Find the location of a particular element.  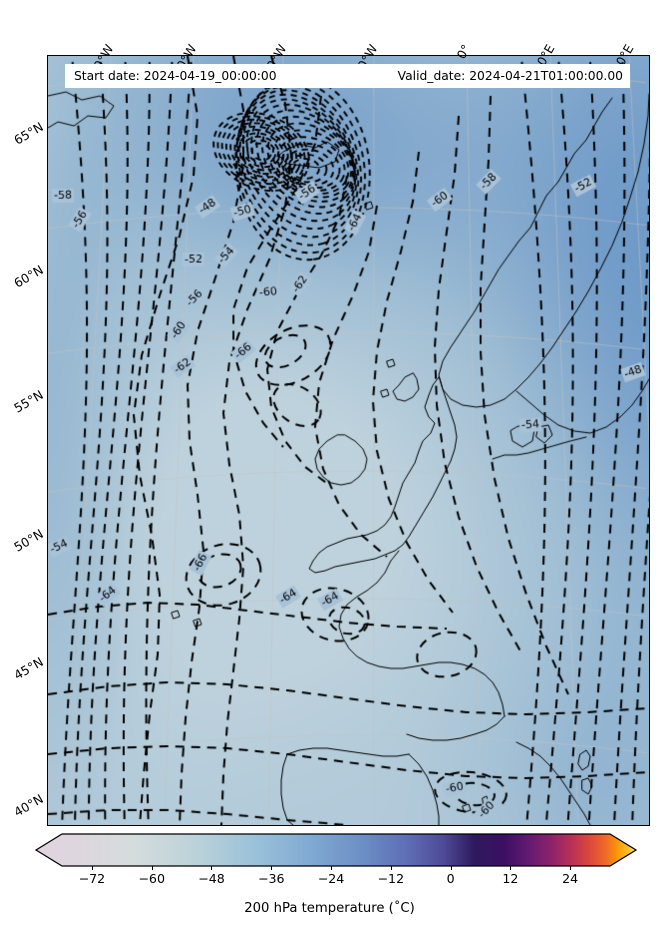

colorbar-ticks: −72 −60 −48 −36 −24 −12 0 12 24 is located at coordinates (336, 877).